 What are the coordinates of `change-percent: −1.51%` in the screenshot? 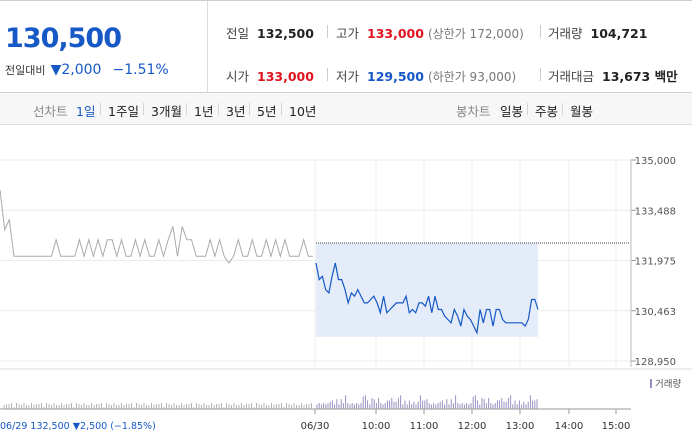 It's located at (140, 70).